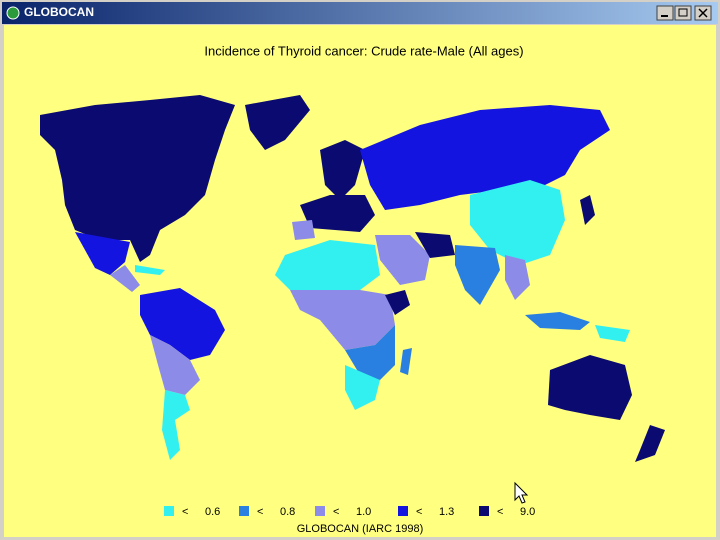  Describe the element at coordinates (277, 122) in the screenshot. I see `greenland` at that location.